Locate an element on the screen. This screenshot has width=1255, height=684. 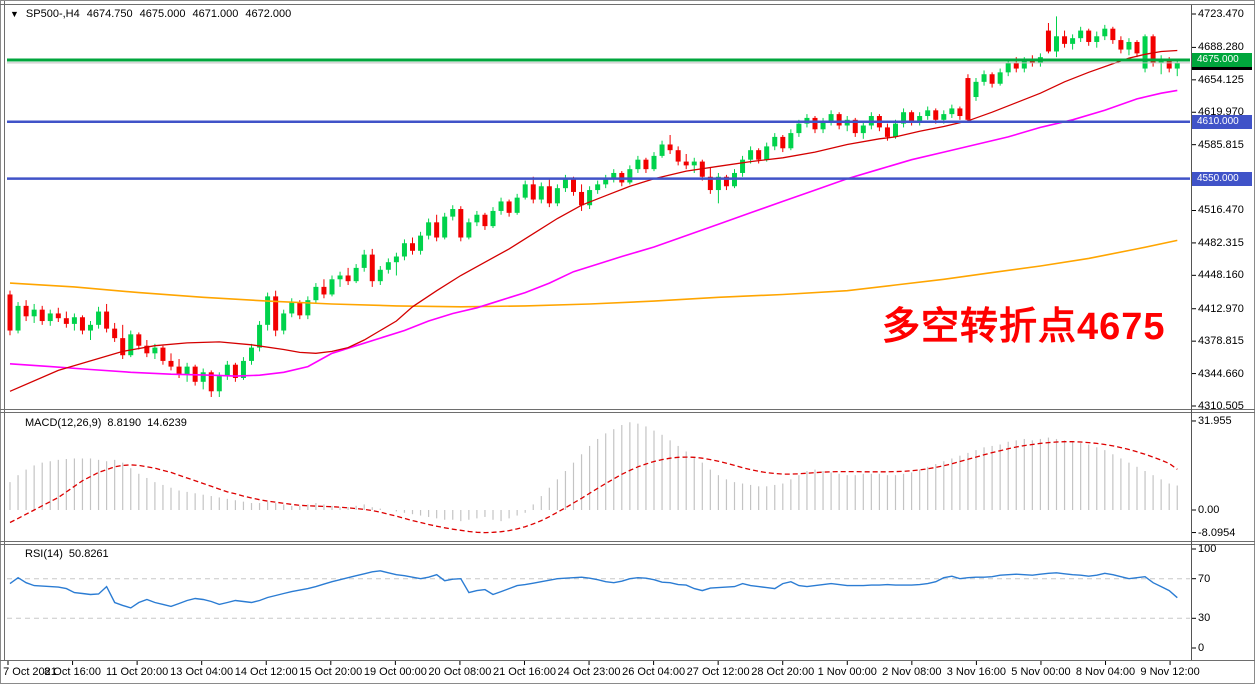
time-axis-label: 27 Oct 12:00 is located at coordinates (718, 672).